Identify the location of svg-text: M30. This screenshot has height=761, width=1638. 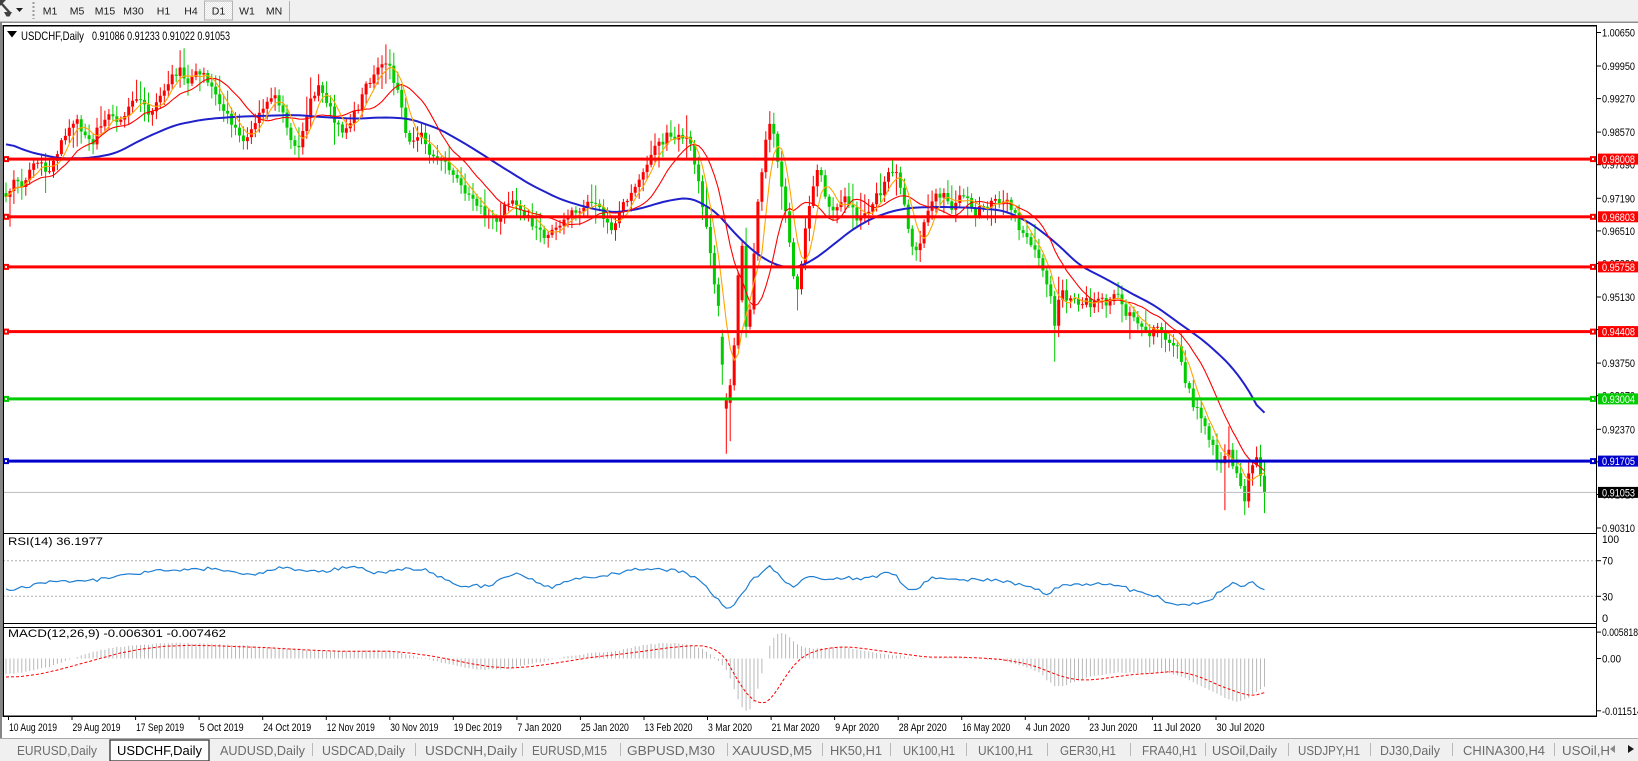
(133, 12).